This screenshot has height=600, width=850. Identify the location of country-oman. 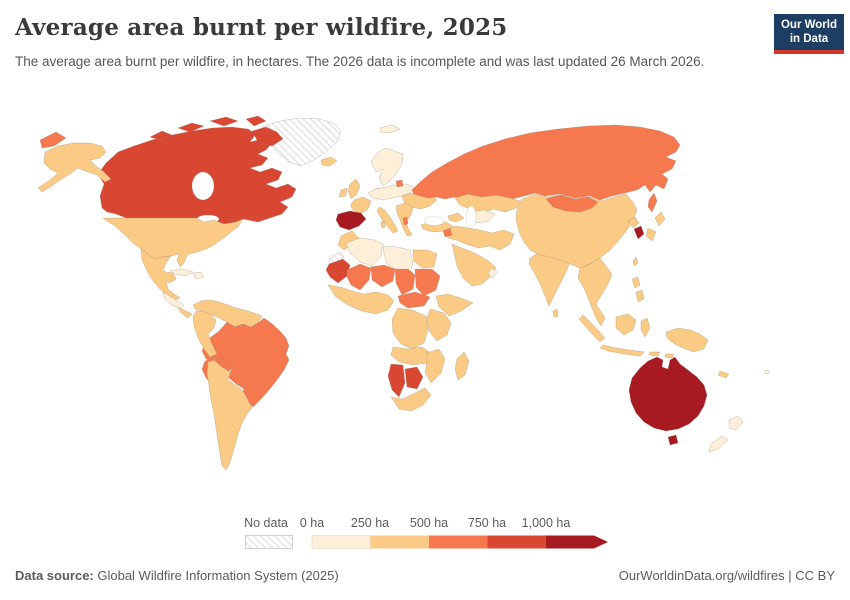
(492, 273).